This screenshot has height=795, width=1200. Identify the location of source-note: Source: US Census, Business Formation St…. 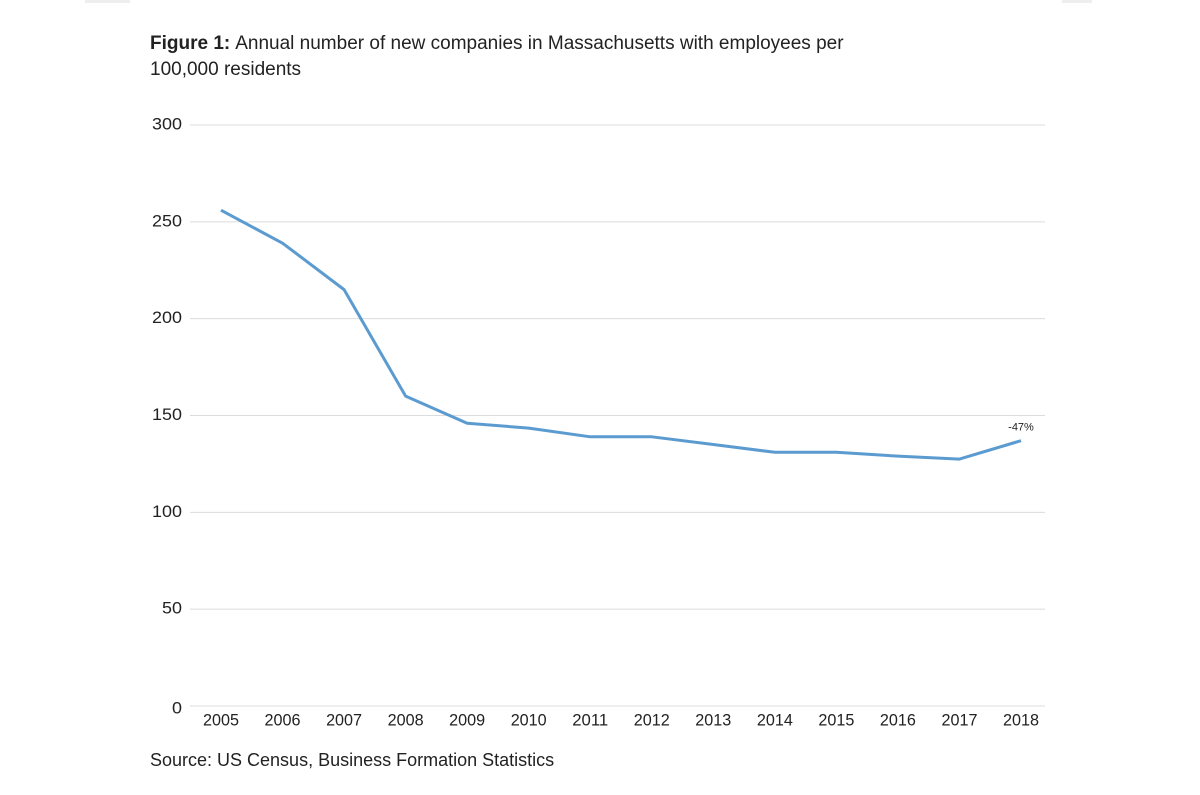
(352, 760).